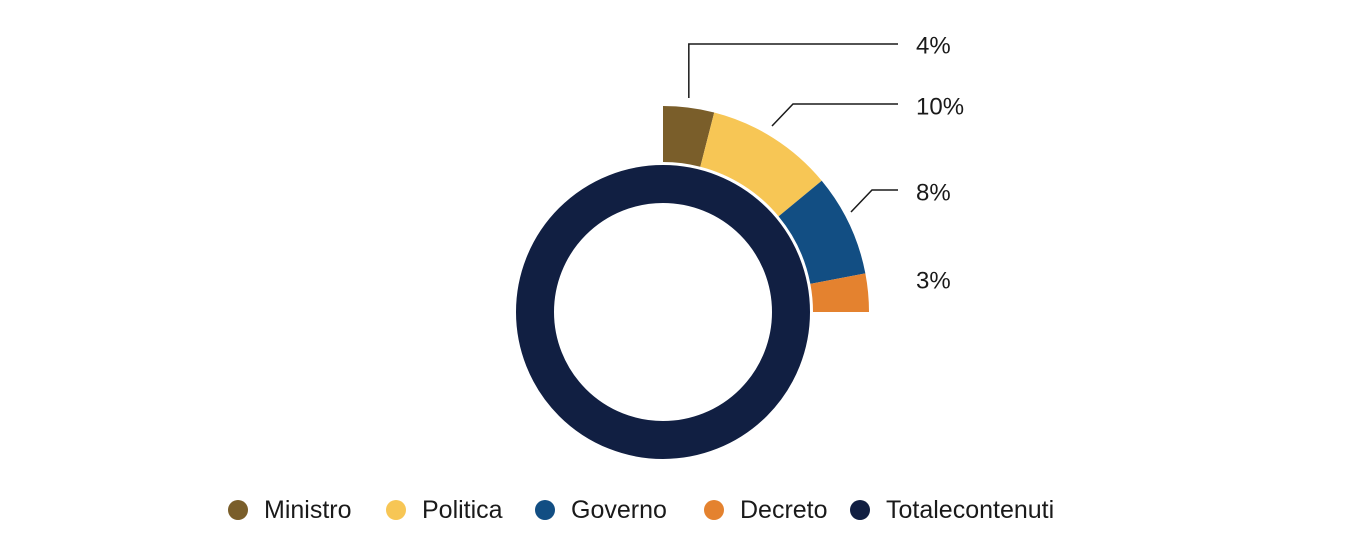 The height and width of the screenshot is (552, 1346). What do you see at coordinates (933, 45) in the screenshot?
I see `data-label-ministro: 4%` at bounding box center [933, 45].